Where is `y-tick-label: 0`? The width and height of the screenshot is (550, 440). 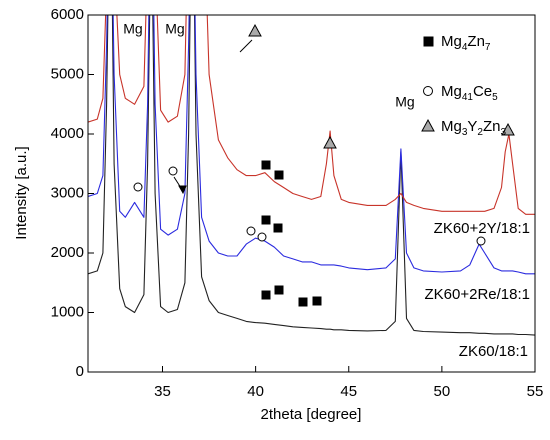 y-tick-label: 0 is located at coordinates (80, 371).